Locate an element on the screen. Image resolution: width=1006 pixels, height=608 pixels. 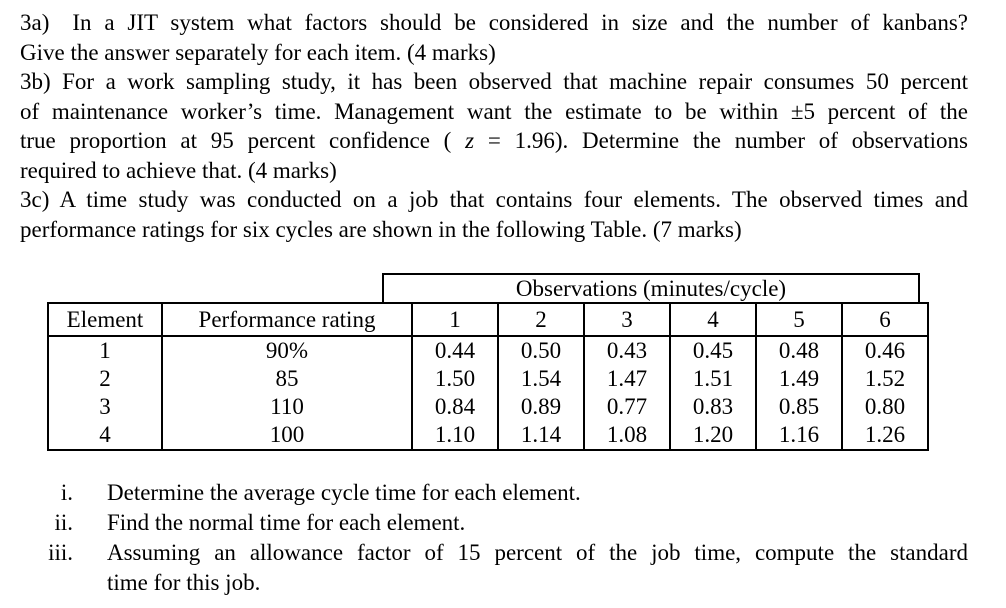
observation-value: 0.45 is located at coordinates (713, 350).